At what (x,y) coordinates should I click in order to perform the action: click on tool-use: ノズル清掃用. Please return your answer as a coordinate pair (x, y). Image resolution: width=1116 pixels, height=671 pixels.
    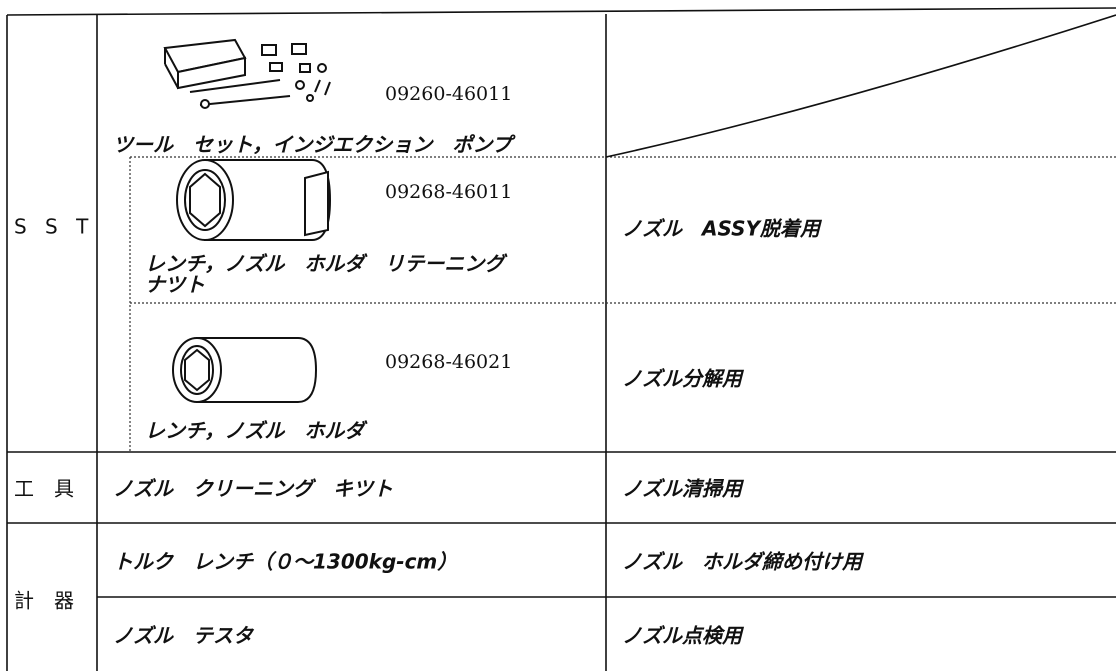
    Looking at the image, I should click on (683, 489).